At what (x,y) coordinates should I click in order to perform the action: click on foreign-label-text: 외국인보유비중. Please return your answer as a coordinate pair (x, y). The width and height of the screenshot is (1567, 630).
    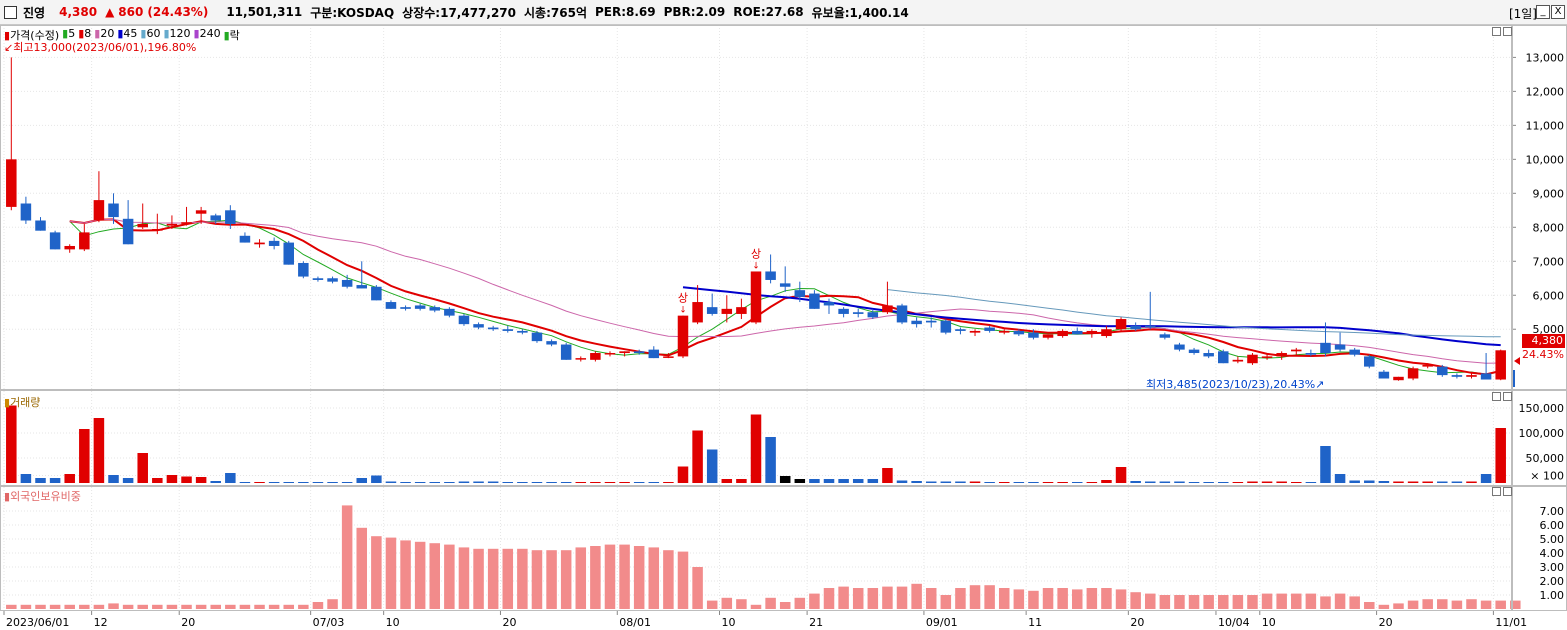
    Looking at the image, I should click on (45, 496).